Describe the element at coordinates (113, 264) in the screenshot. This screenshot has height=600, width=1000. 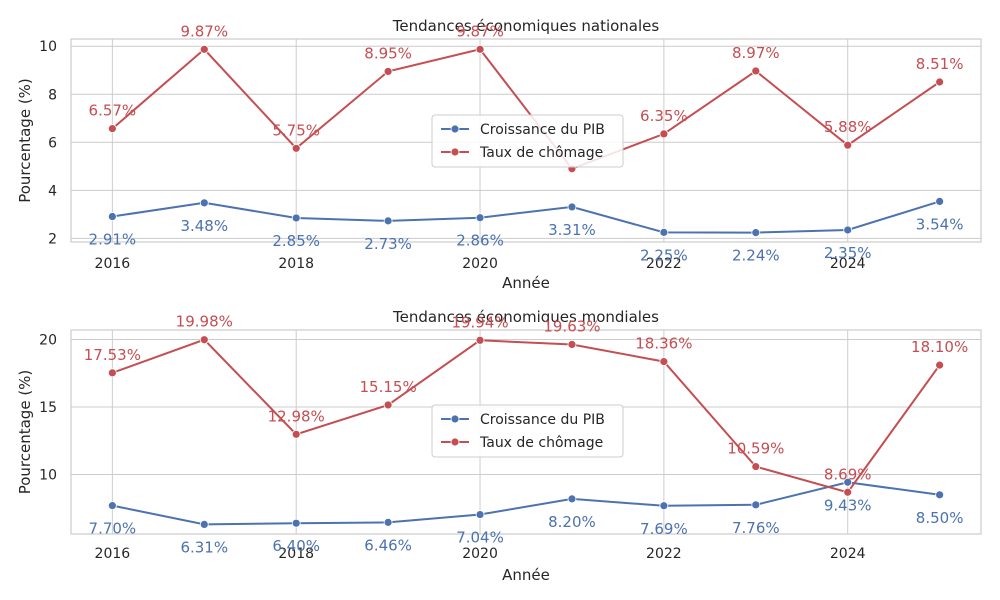
I see `x-tick-label: 2016` at that location.